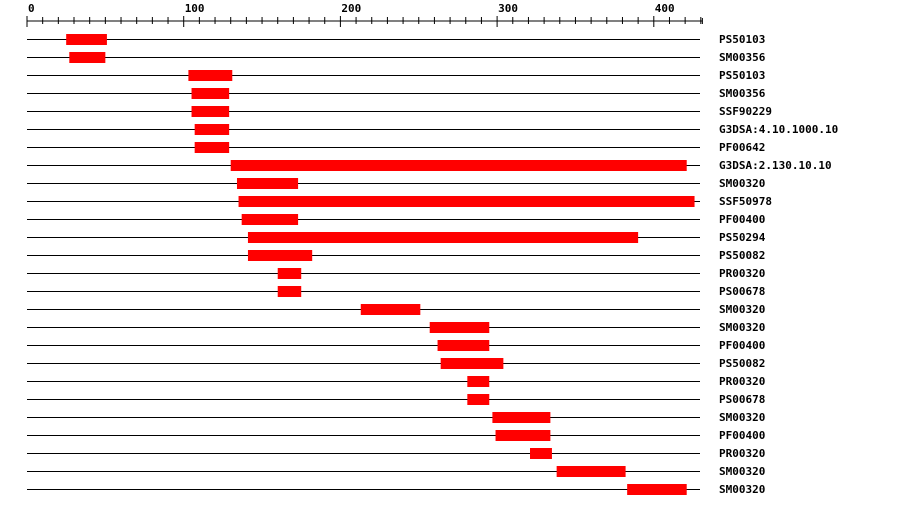 This screenshot has width=900, height=508. What do you see at coordinates (742, 147) in the screenshot?
I see `row-label: PF00642` at bounding box center [742, 147].